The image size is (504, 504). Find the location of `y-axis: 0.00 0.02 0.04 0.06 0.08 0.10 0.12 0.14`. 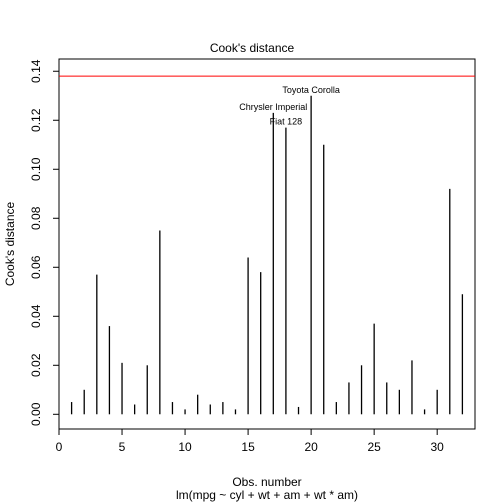

y-axis: 0.00 0.02 0.04 0.06 0.08 0.10 0.12 0.14 is located at coordinates (44, 242).